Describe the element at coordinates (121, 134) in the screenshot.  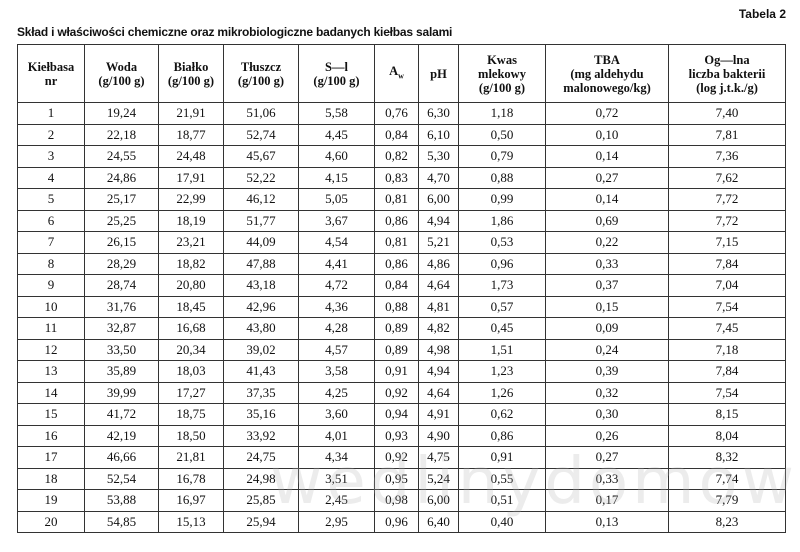
I see `table-cell: 22,18` at that location.